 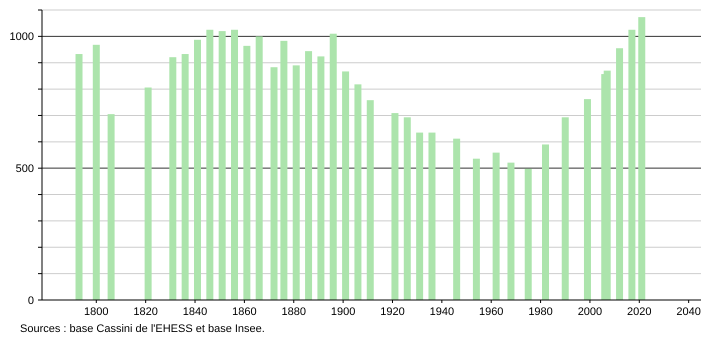 I want to click on x-tick-label: 1920, so click(x=392, y=312).